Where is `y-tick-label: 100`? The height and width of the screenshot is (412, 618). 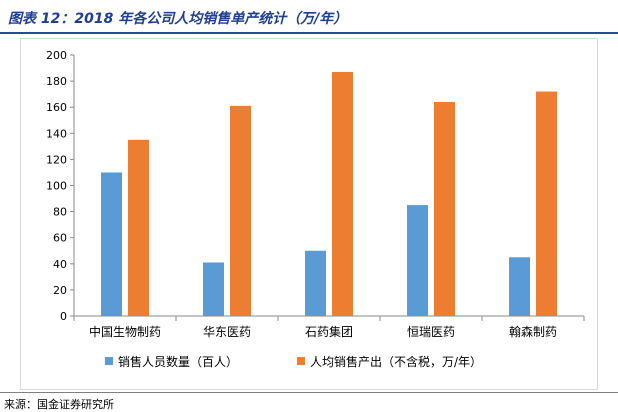
y-tick-label: 100 is located at coordinates (56, 186).